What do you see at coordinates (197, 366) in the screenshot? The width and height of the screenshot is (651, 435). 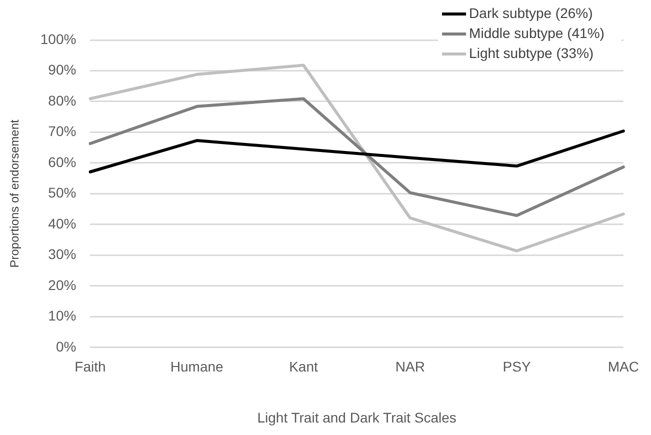 I see `x-tick-label: Humane` at bounding box center [197, 366].